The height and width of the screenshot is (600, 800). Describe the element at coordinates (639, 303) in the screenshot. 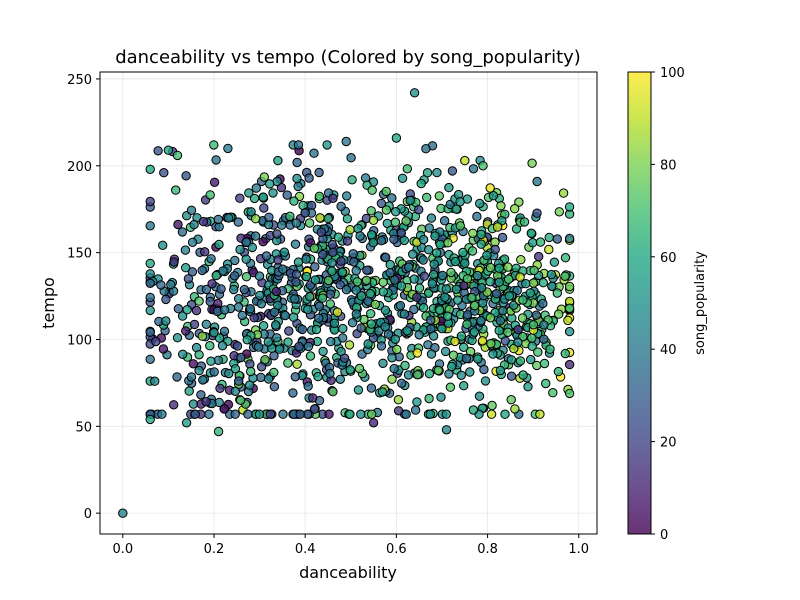

I see `colorbar-frame` at that location.